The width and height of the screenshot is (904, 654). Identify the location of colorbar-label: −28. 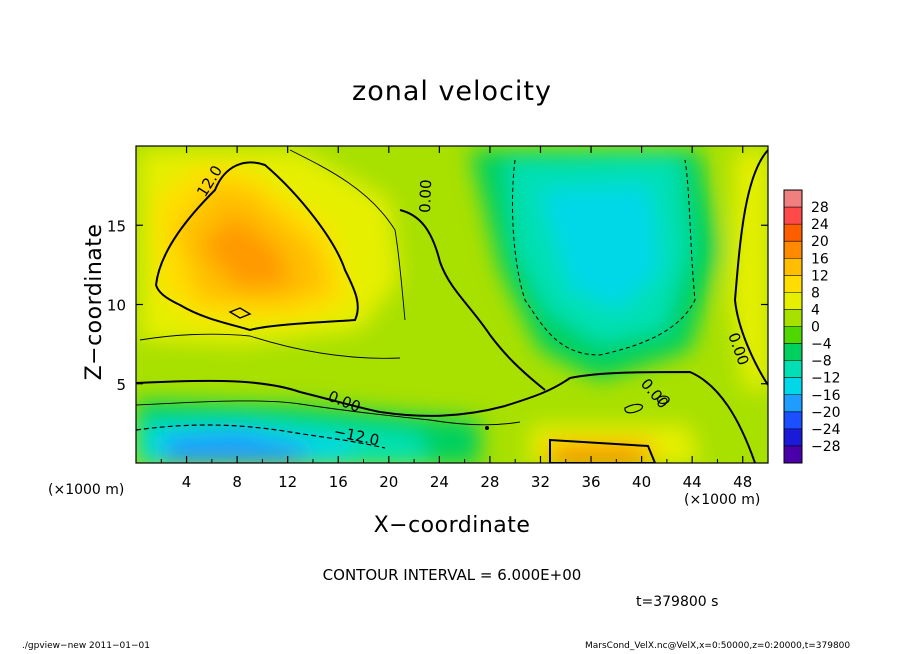
(826, 447).